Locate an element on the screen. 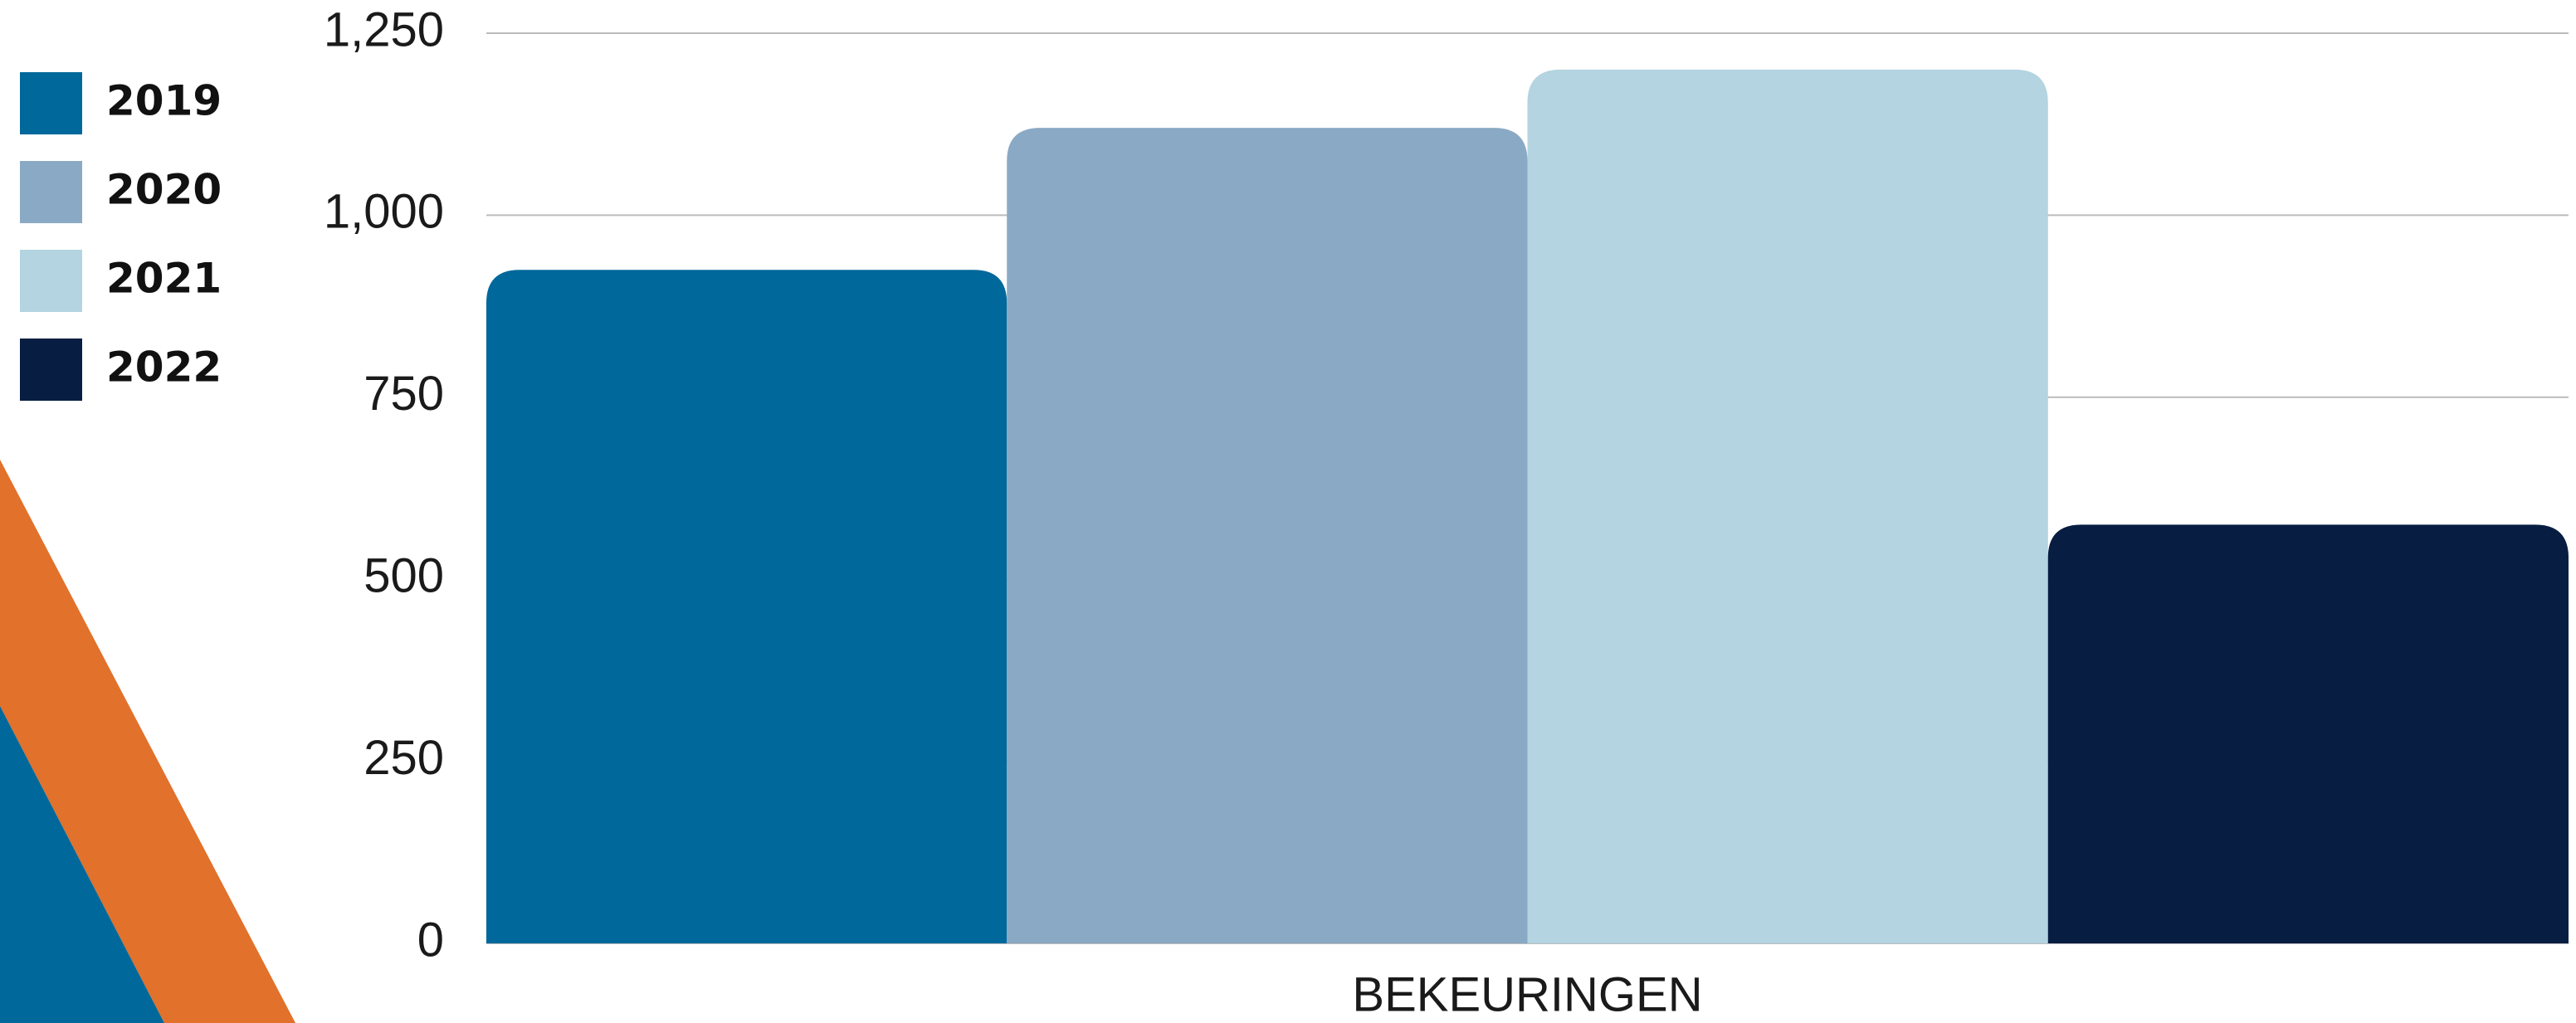  decor-orange is located at coordinates (147, 741).